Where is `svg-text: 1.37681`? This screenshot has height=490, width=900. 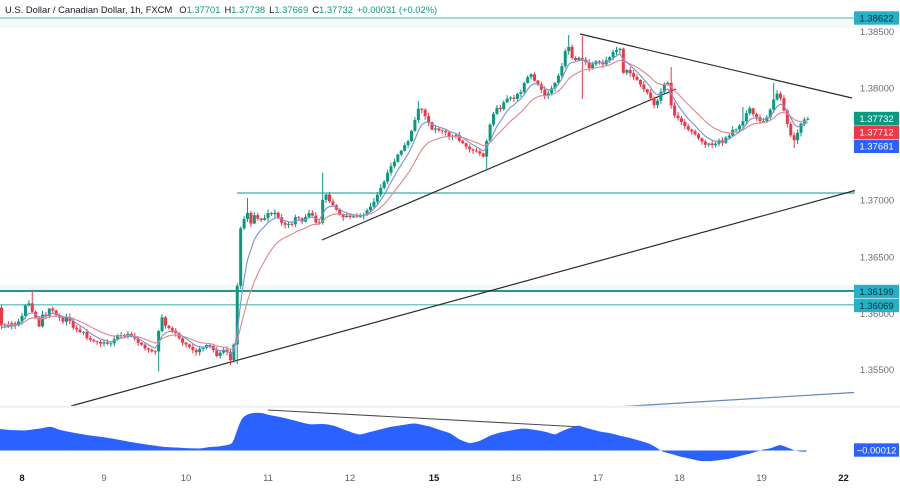
svg-text: 1.37681 is located at coordinates (876, 147).